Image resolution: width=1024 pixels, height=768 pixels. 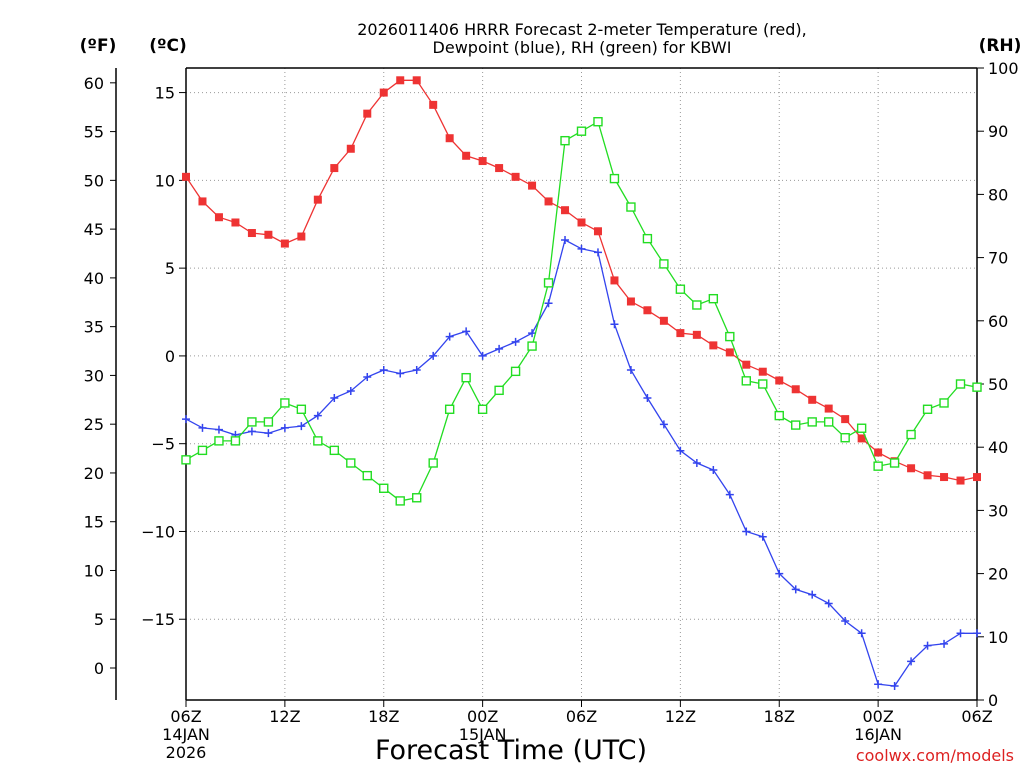 What do you see at coordinates (998, 258) in the screenshot?
I see `rh-tick-label: 70` at bounding box center [998, 258].